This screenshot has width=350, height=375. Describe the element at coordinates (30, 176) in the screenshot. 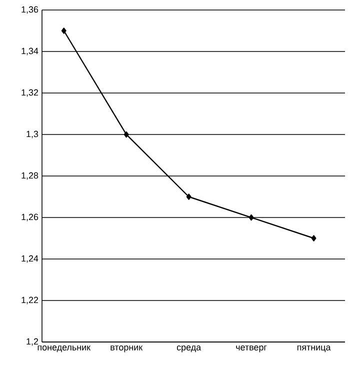

I see `y-tick-label: 1,28` at that location.